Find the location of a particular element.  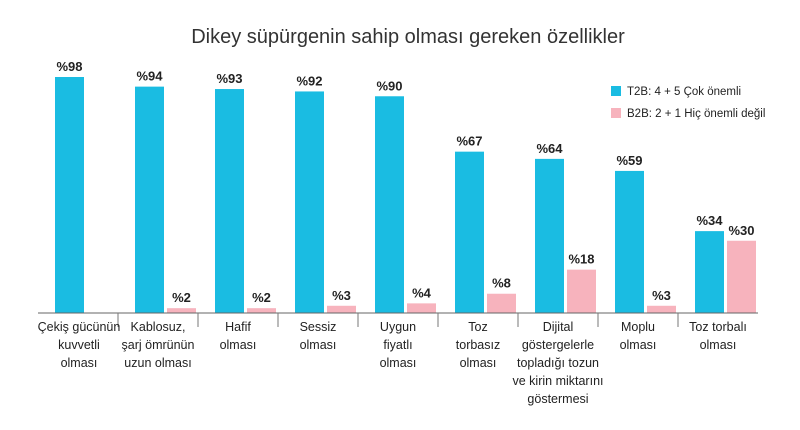

value-label-t2b-1: %94 is located at coordinates (149, 76).